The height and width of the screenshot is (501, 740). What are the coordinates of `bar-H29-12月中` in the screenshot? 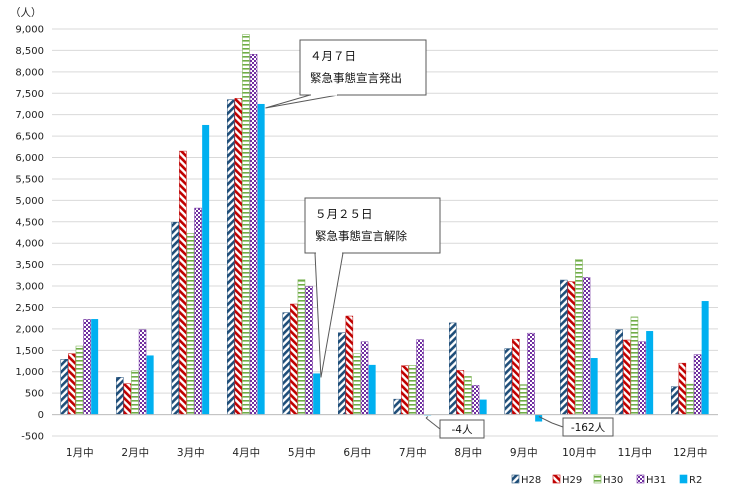 It's located at (682, 388).